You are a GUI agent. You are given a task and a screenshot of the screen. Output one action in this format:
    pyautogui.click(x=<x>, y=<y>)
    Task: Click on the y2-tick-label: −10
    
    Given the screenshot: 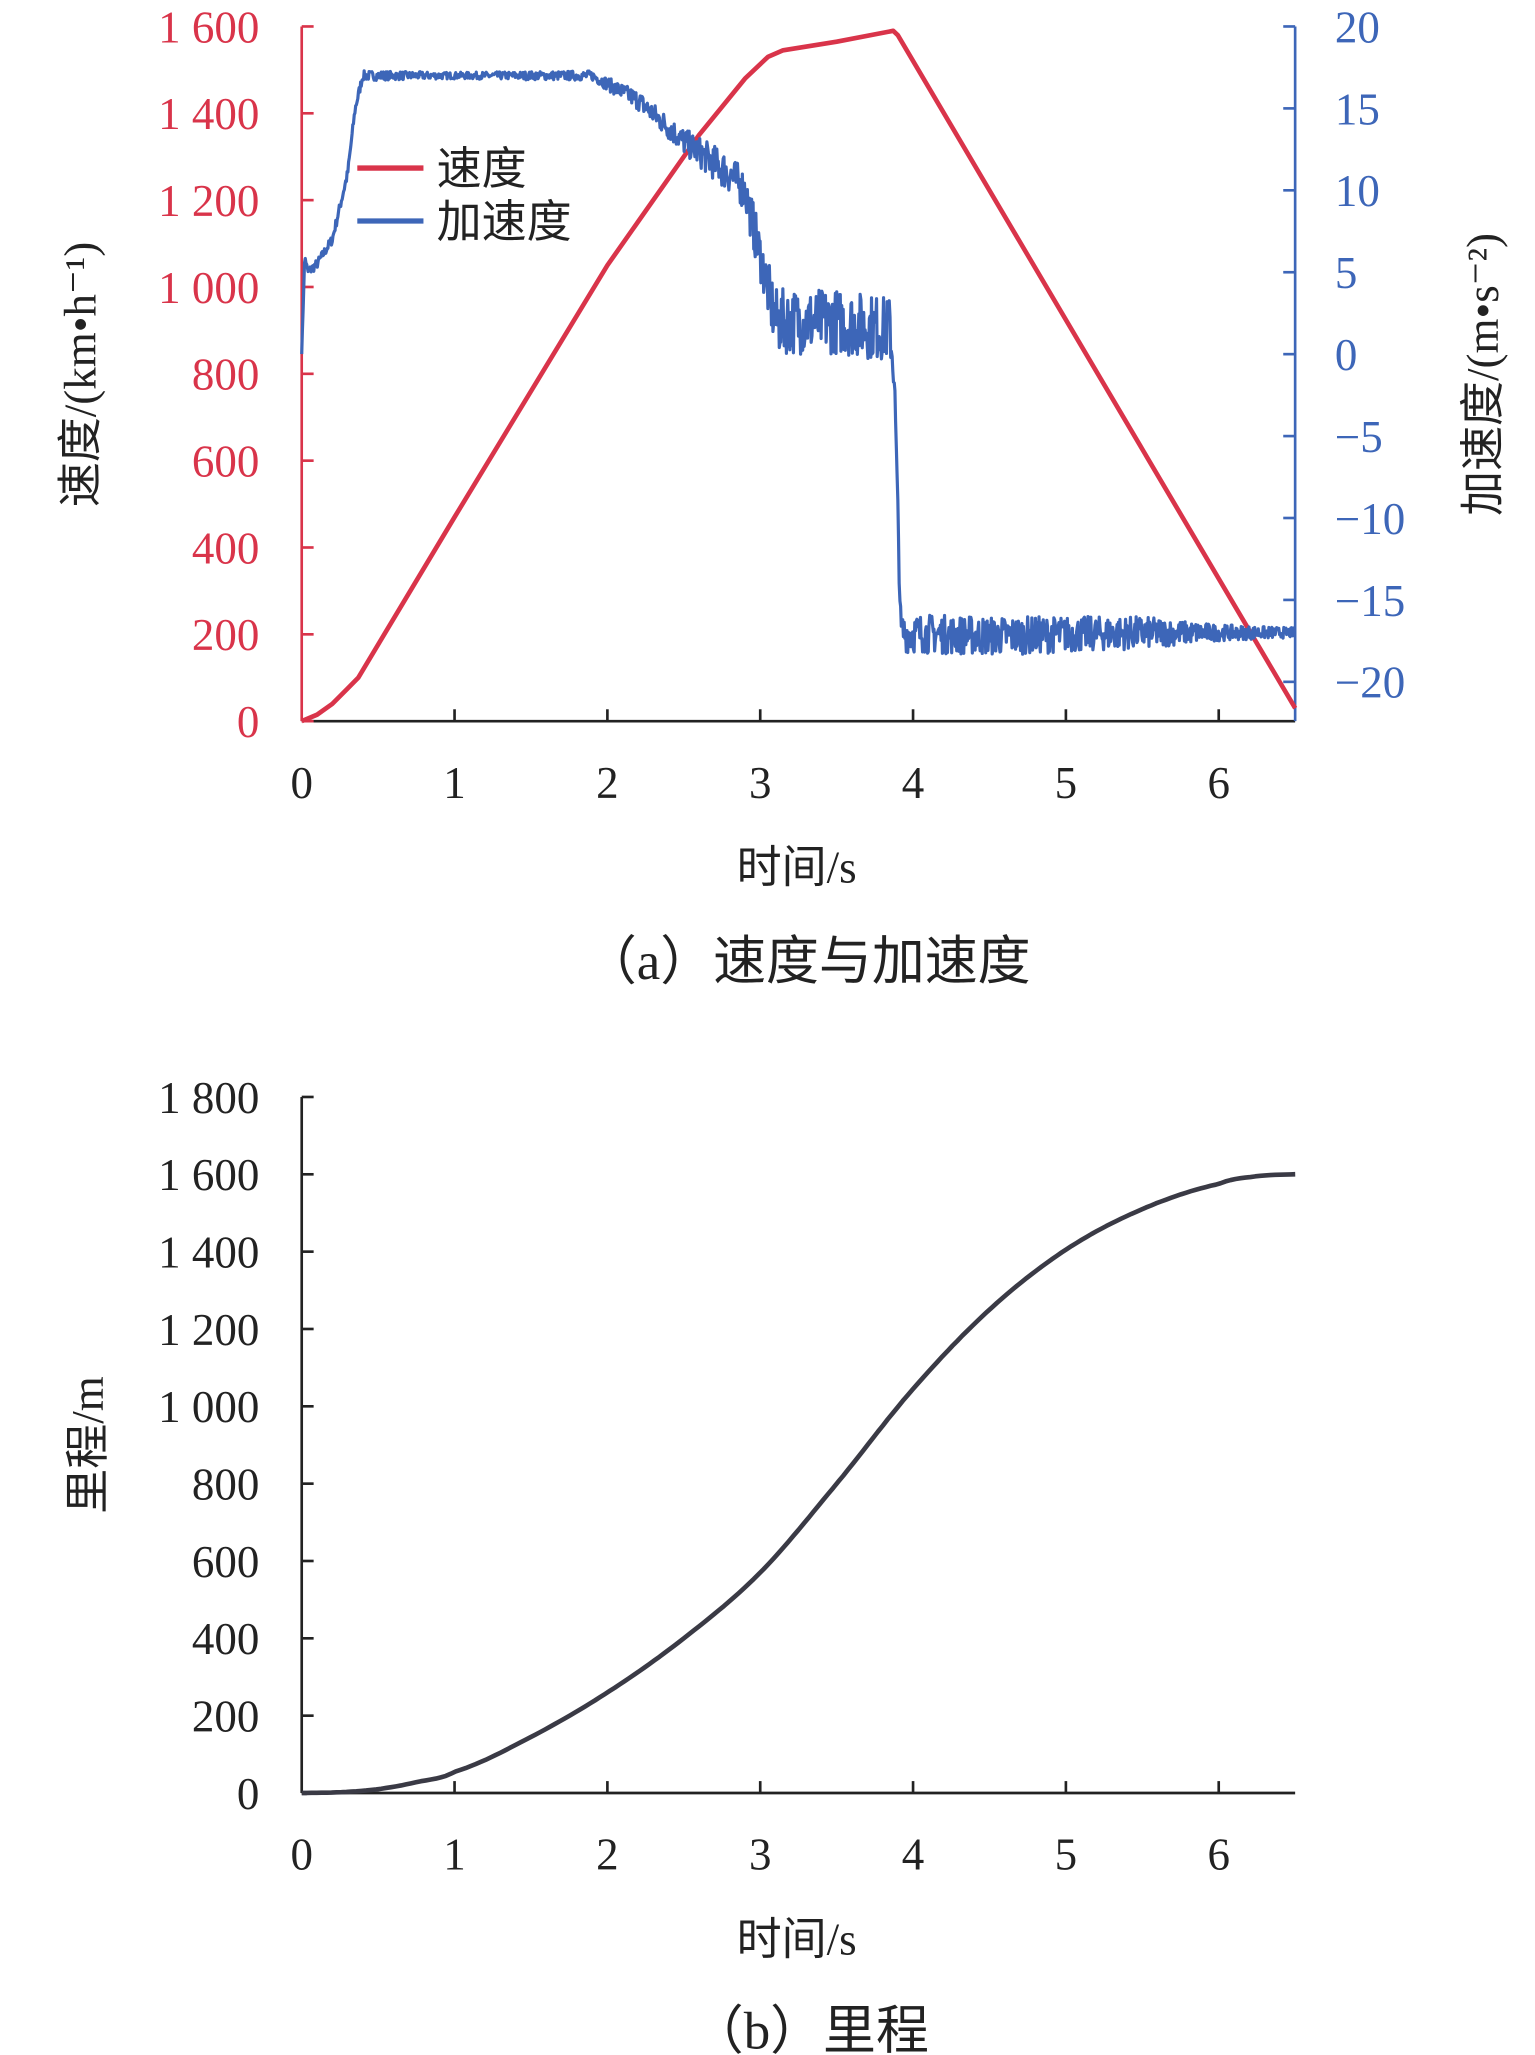 What is the action you would take?
    pyautogui.click(x=1370, y=519)
    